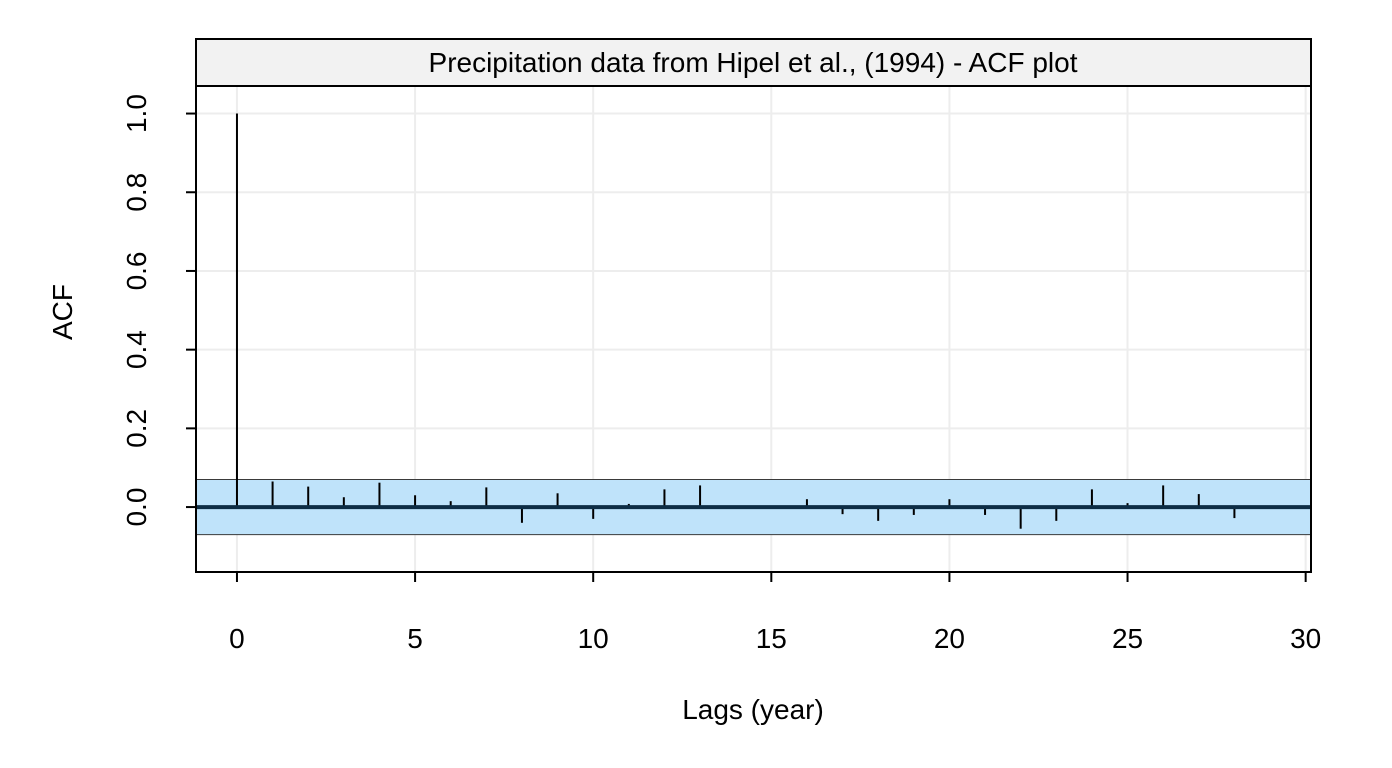 The image size is (1392, 768). I want to click on y-axis: 0.0 0.2 0.4 0.6 0.8 1.0, so click(158, 310).